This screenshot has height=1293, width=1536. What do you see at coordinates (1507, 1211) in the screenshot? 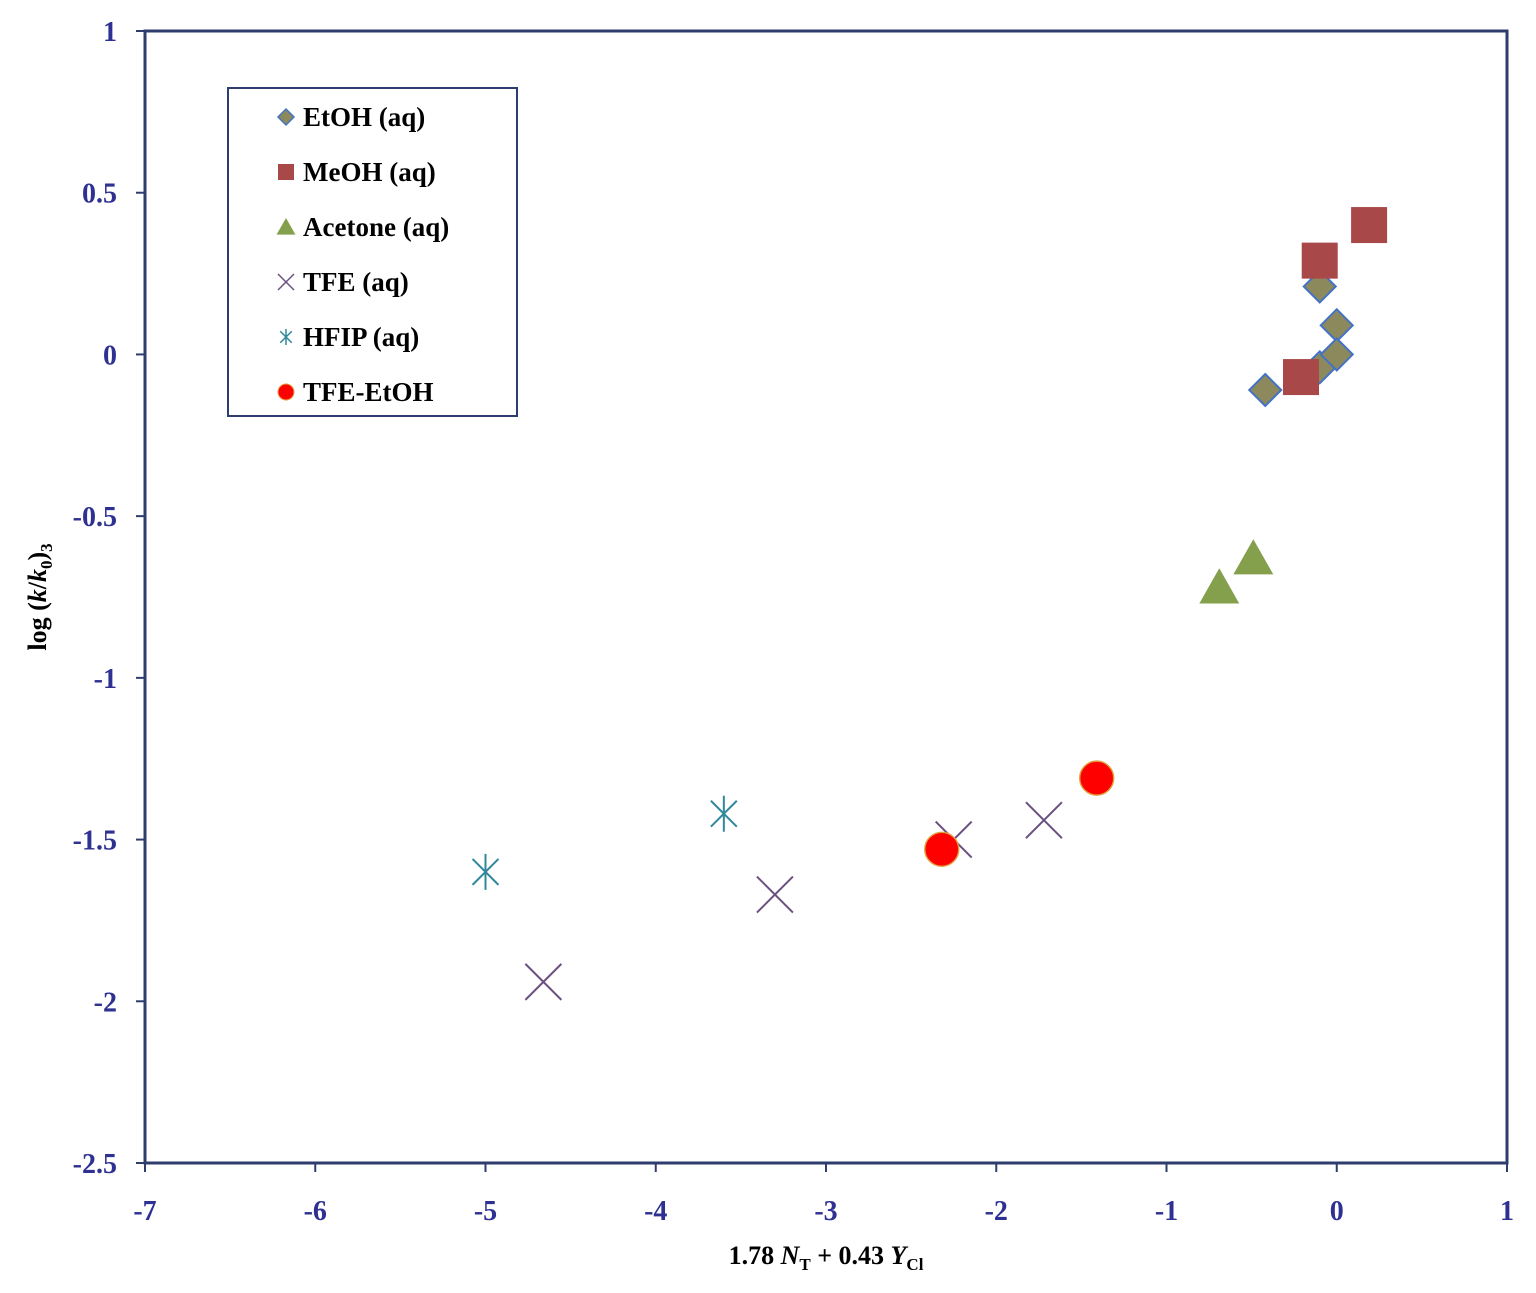
I see `x-tick-label: 1` at bounding box center [1507, 1211].